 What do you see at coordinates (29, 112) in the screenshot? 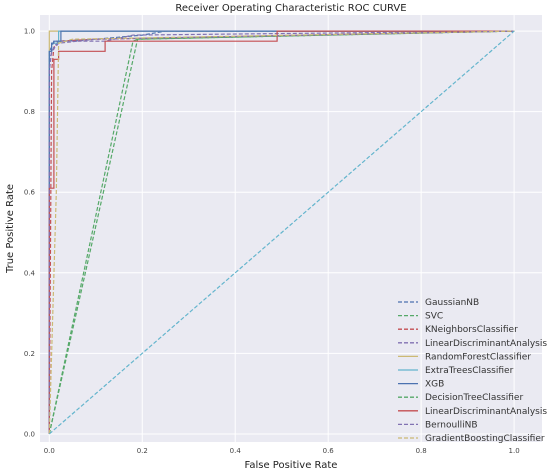
I see `y-tick-label: 0.8` at bounding box center [29, 112].